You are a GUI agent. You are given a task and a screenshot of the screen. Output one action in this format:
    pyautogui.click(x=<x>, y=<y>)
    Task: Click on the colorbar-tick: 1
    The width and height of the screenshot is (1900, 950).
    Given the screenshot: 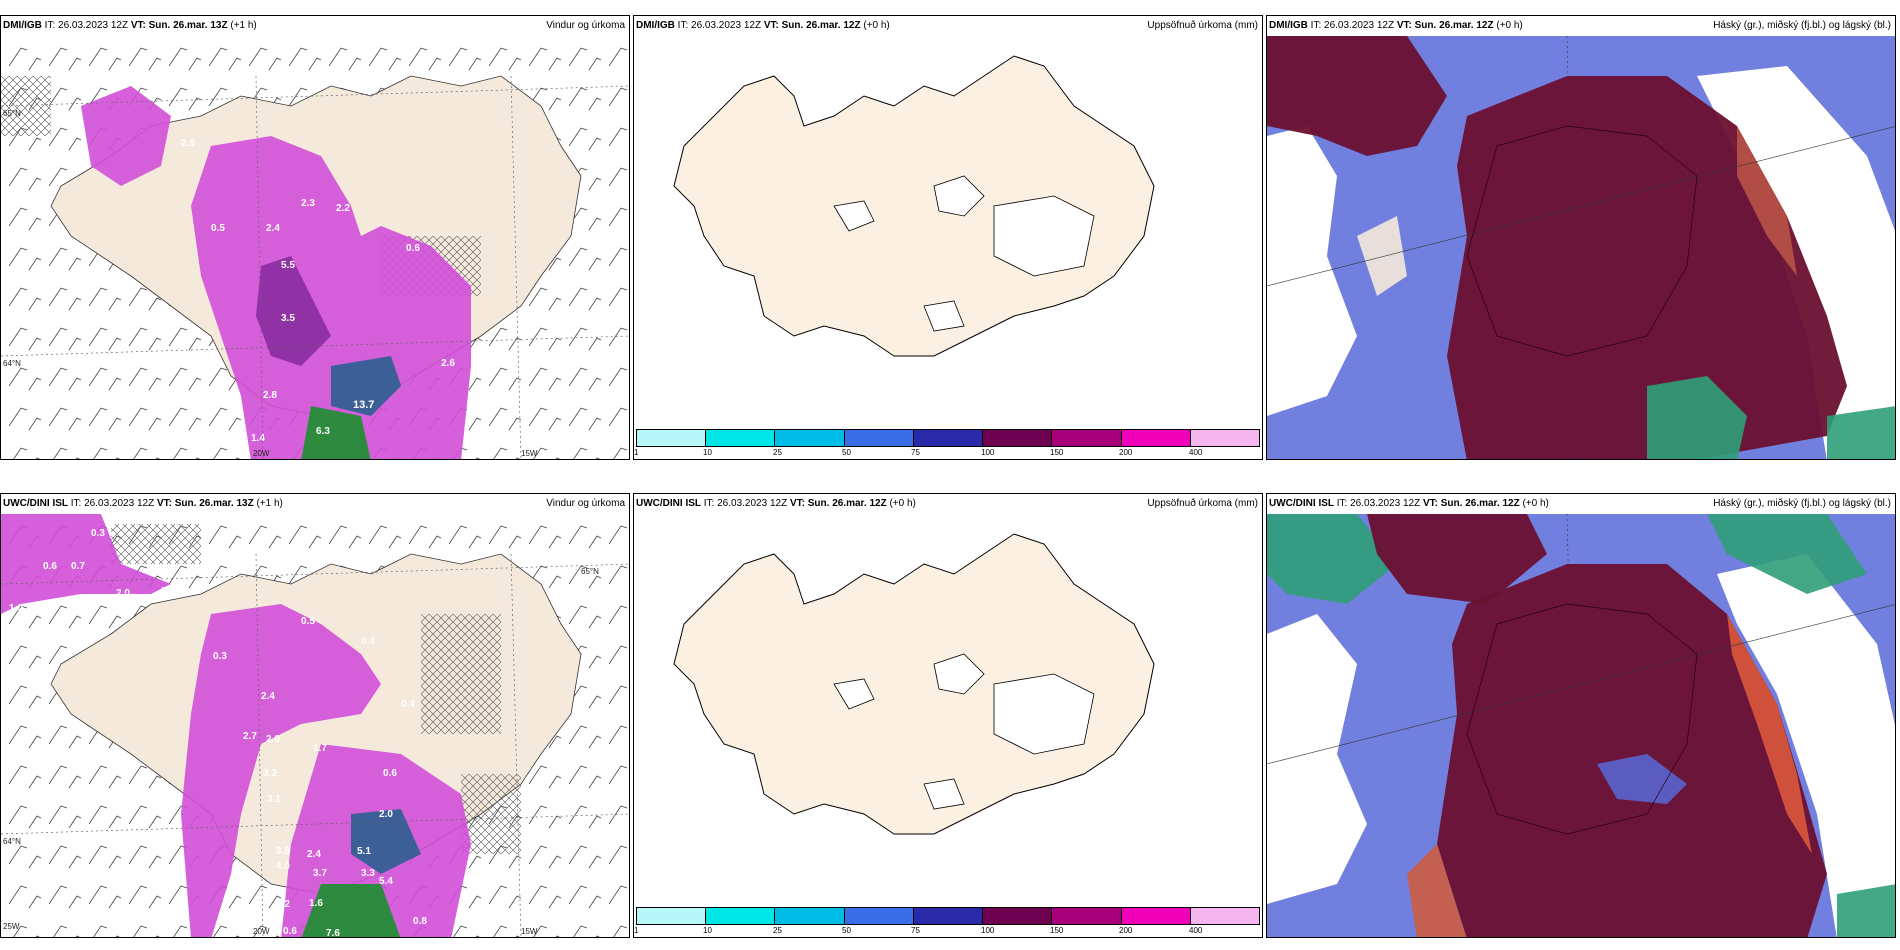 What is the action you would take?
    pyautogui.click(x=636, y=452)
    